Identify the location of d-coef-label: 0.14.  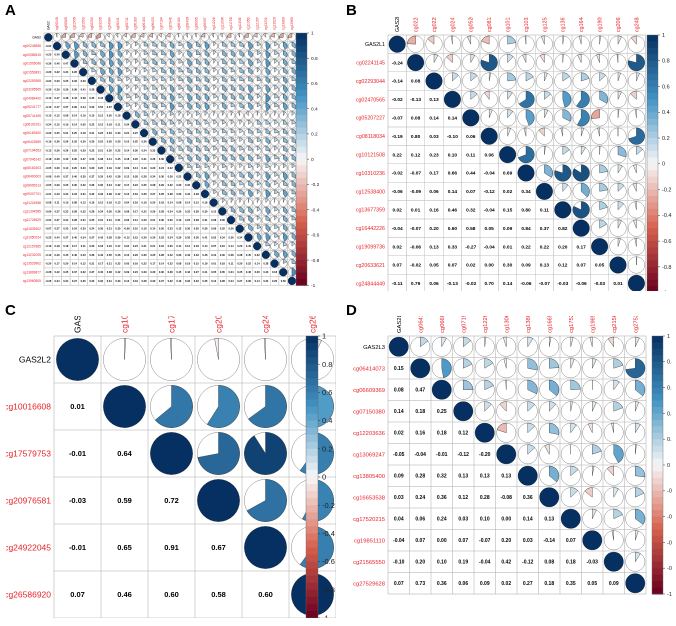
(528, 520).